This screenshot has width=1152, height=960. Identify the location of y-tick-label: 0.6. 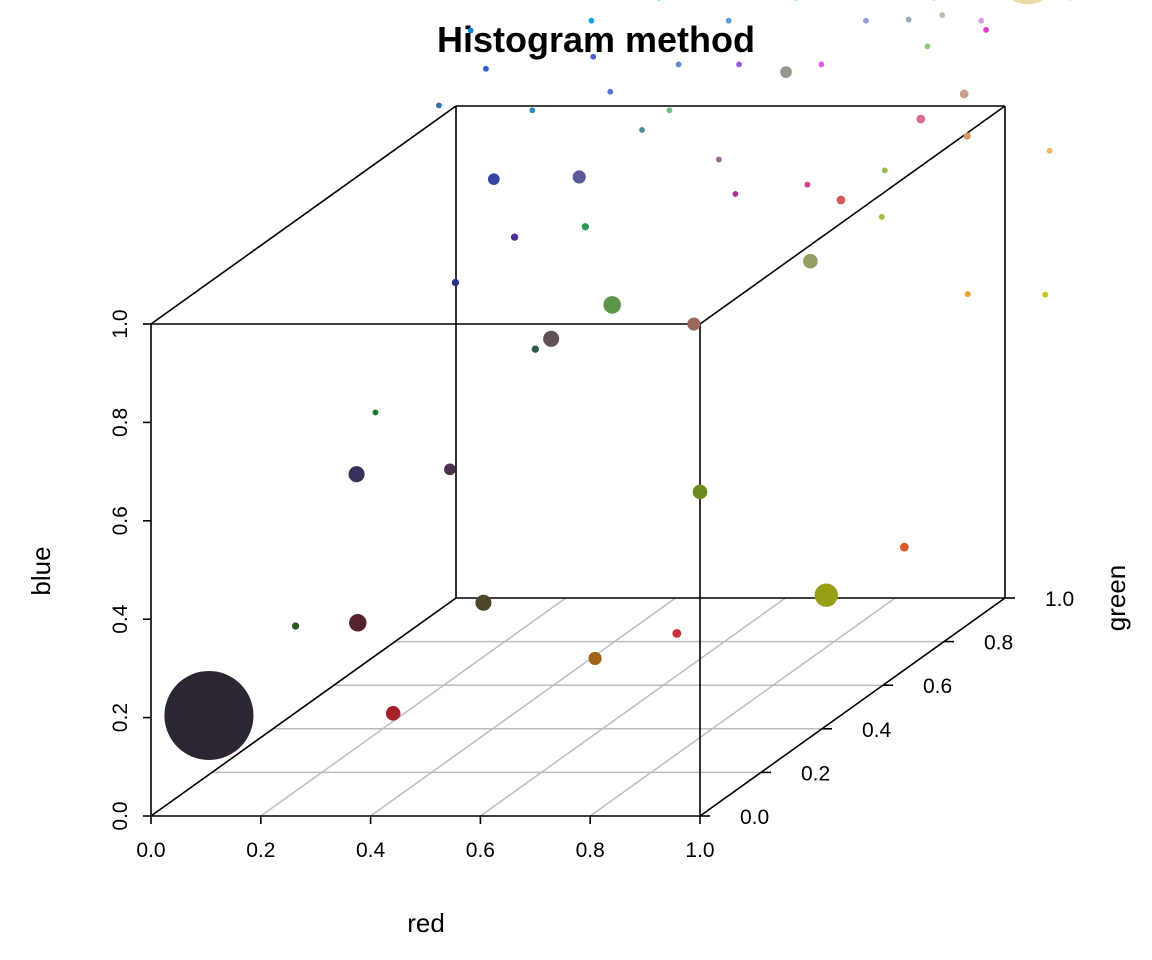
(937, 686).